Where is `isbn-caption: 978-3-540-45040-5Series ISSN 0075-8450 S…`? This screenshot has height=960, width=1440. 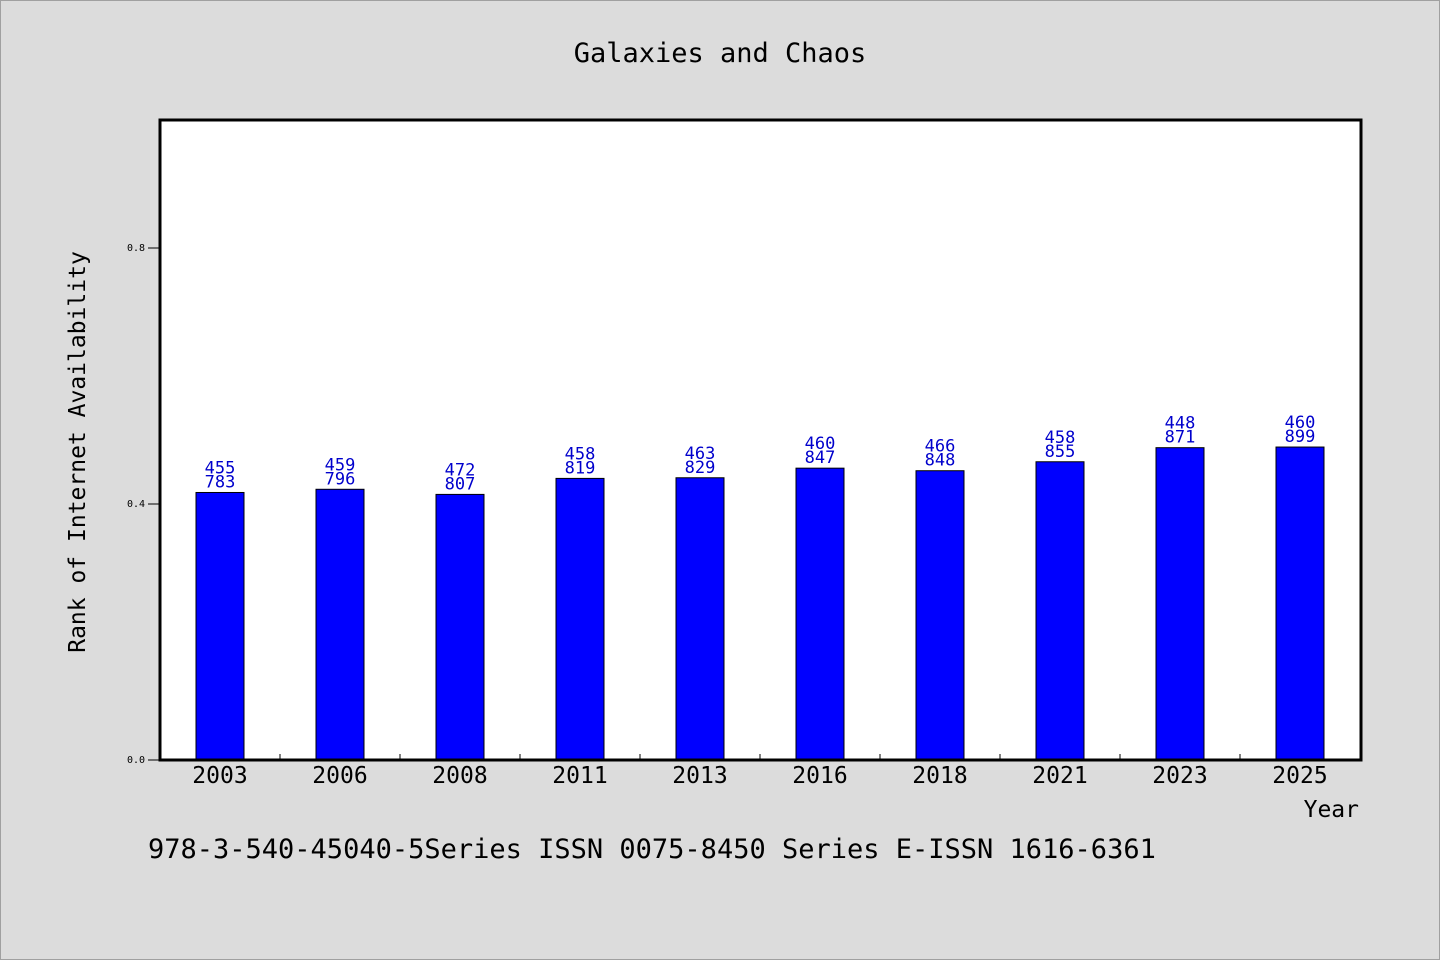 isbn-caption: 978-3-540-45040-5Series ISSN 0075-8450 S… is located at coordinates (652, 849).